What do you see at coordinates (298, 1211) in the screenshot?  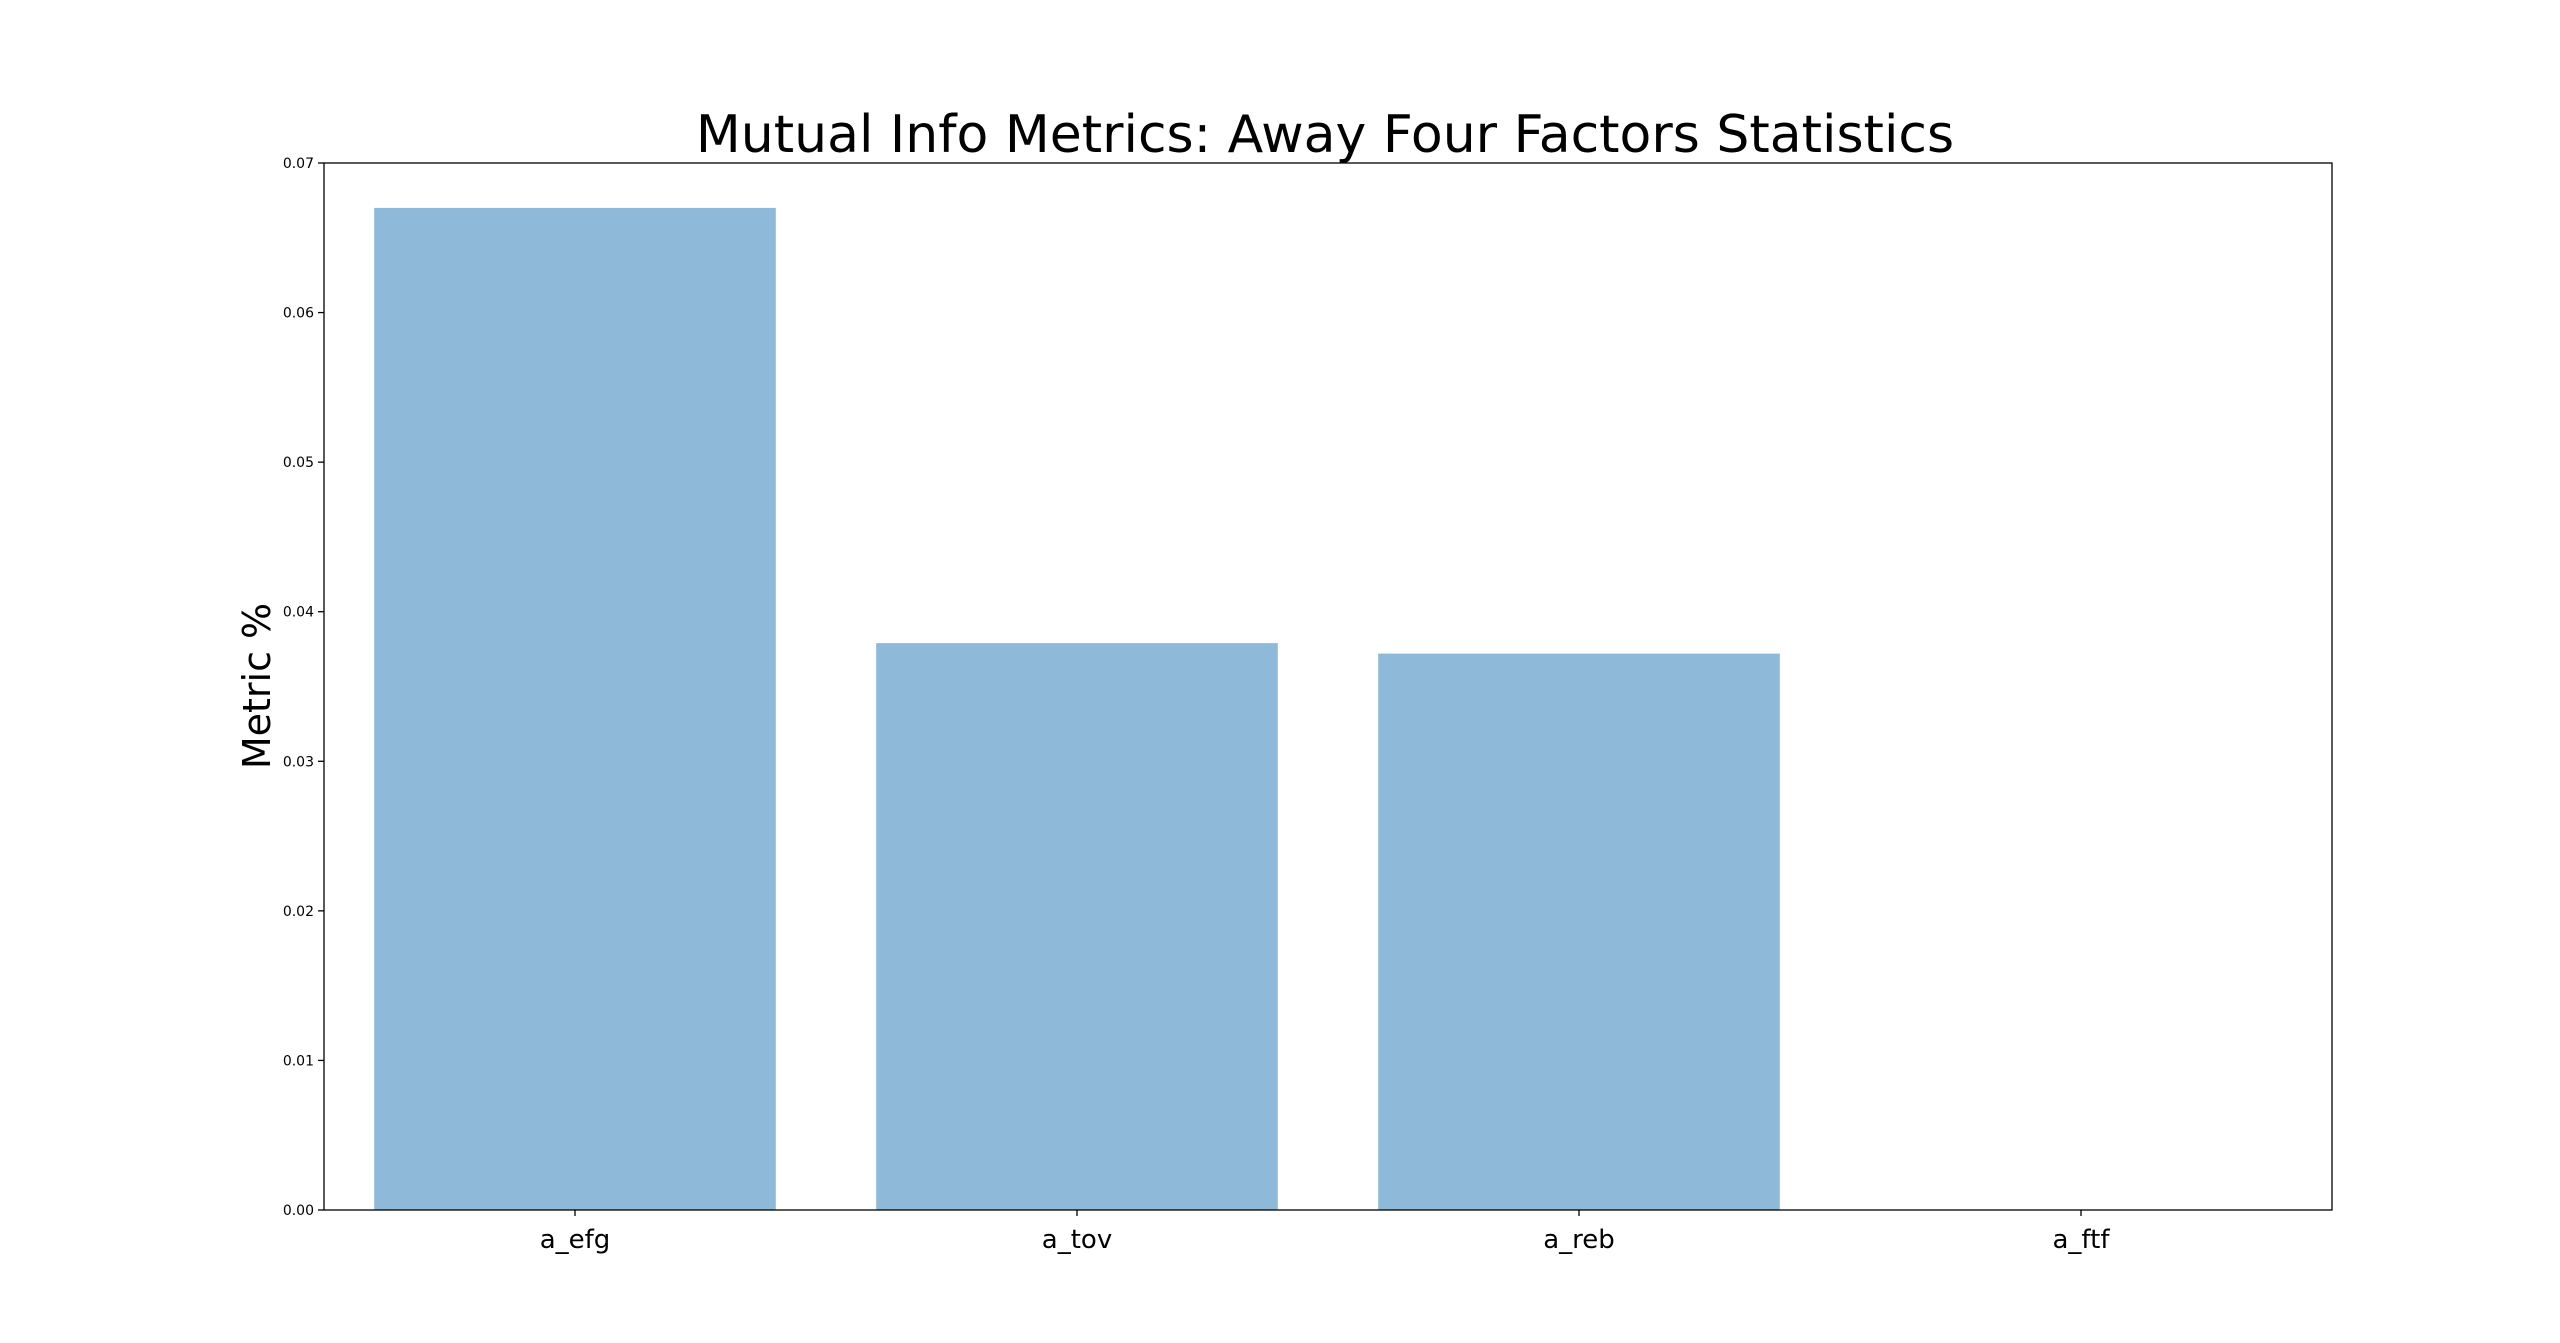 I see `y-tick-label: 0.00` at bounding box center [298, 1211].